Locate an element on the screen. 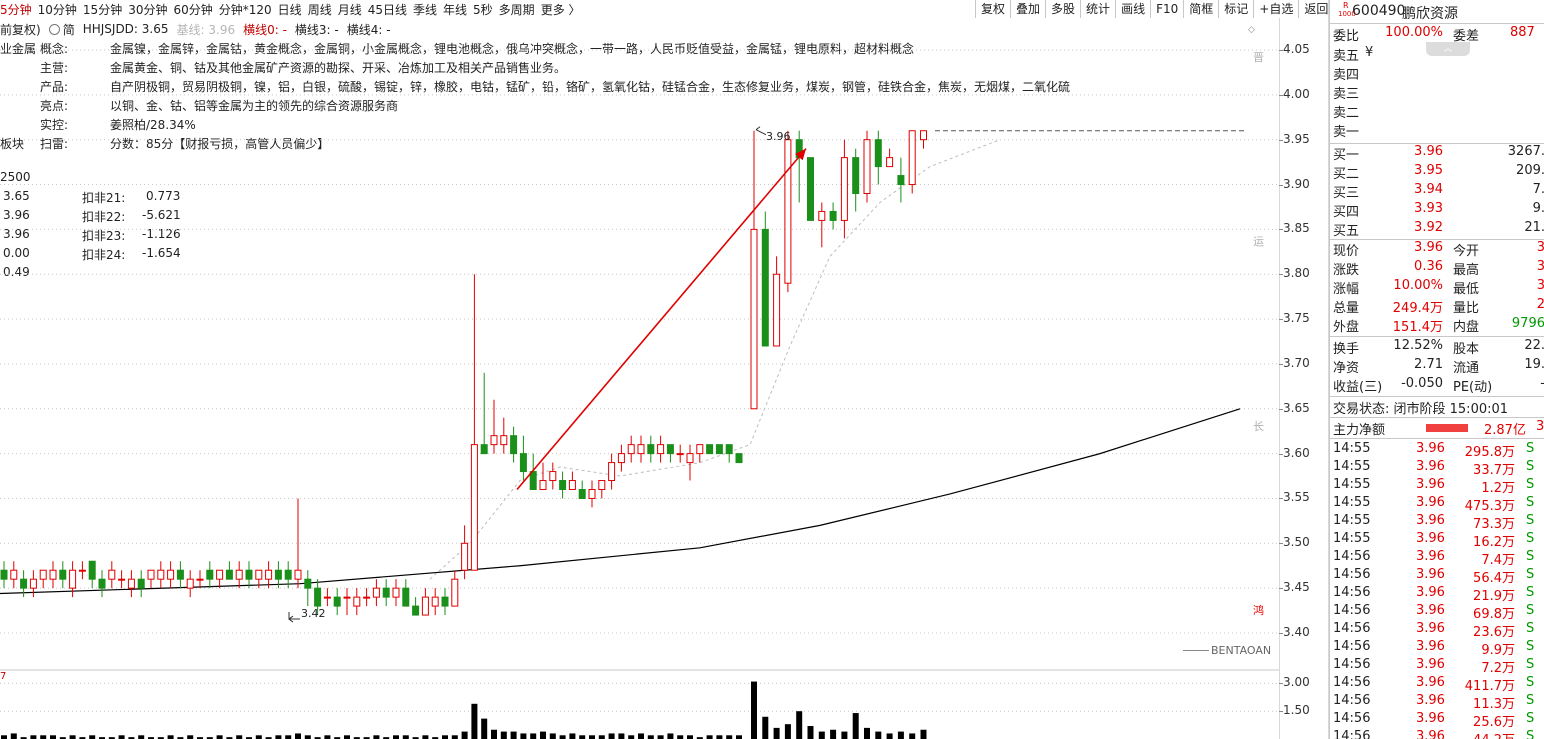  tick-time: 14:55 is located at coordinates (1352, 520).